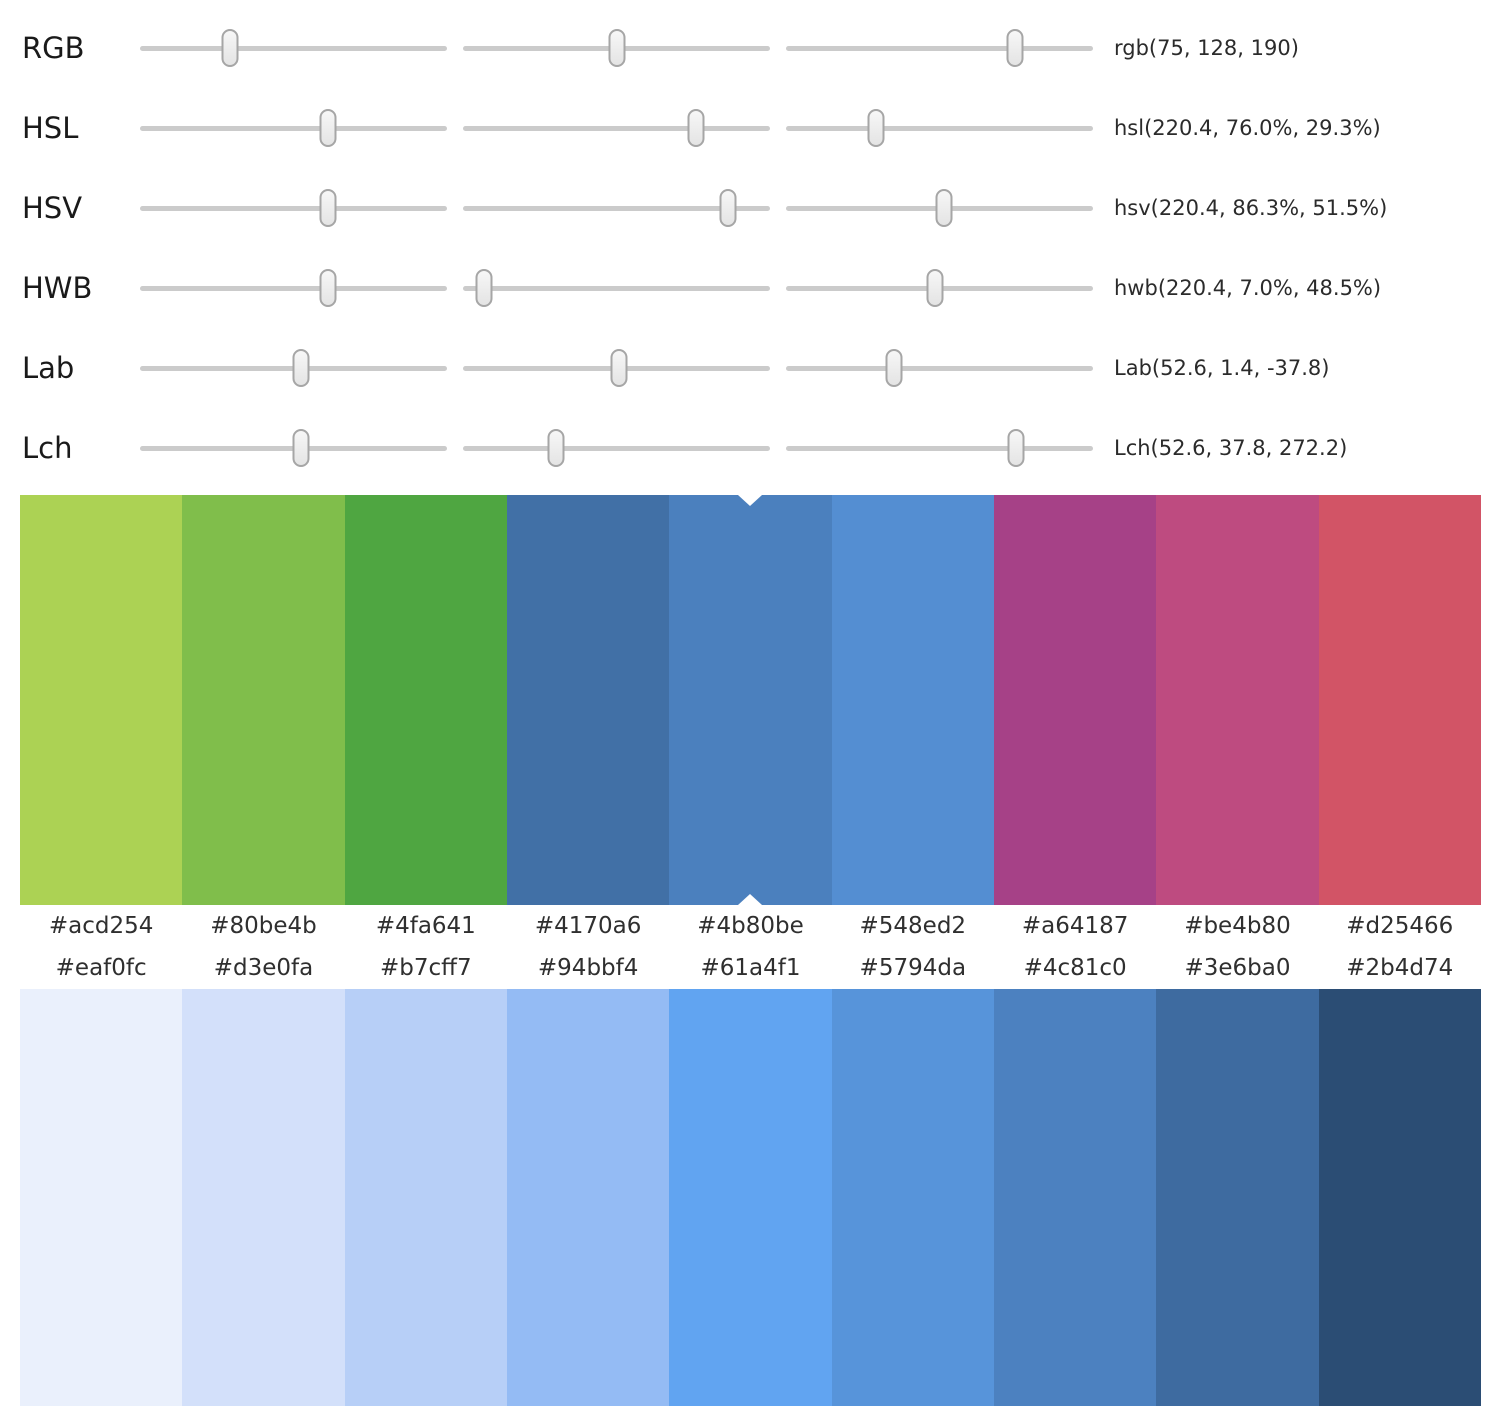  Describe the element at coordinates (588, 926) in the screenshot. I see `hex-label: #4170a6` at that location.